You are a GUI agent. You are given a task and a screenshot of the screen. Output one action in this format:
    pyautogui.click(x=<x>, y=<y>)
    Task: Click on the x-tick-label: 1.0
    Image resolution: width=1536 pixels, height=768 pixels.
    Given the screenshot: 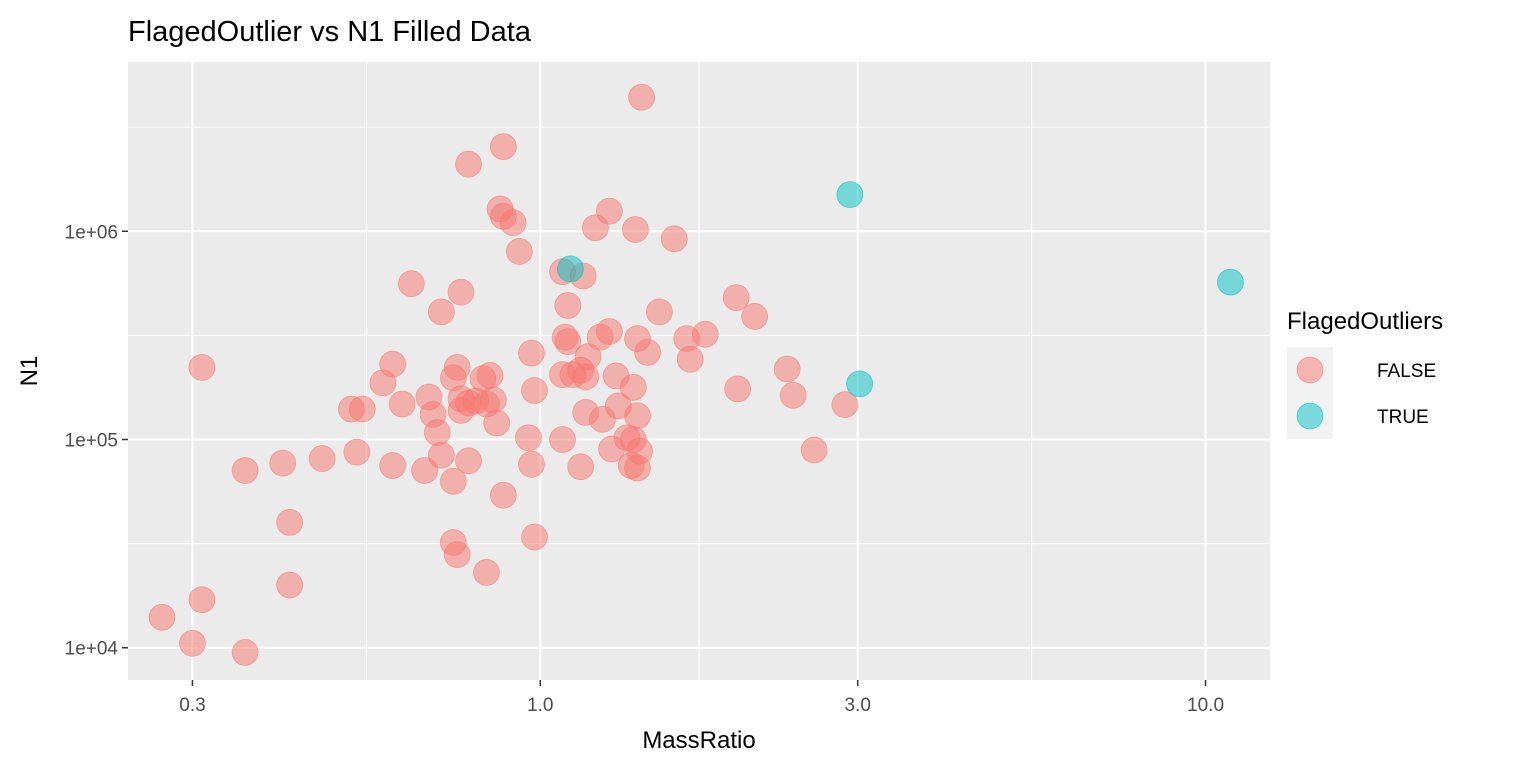 What is the action you would take?
    pyautogui.click(x=540, y=705)
    